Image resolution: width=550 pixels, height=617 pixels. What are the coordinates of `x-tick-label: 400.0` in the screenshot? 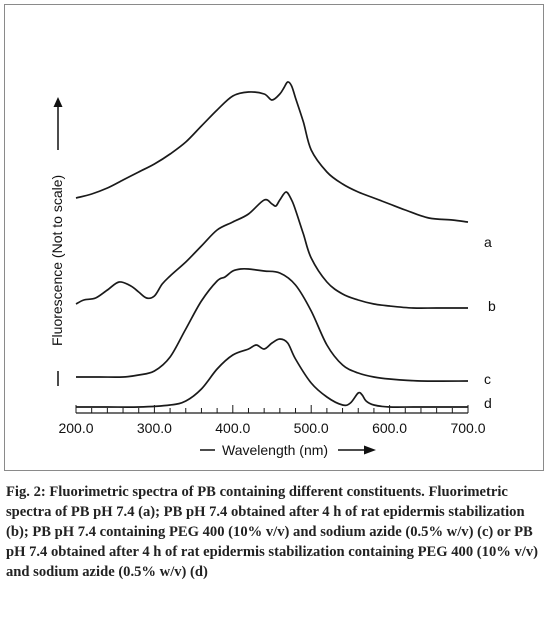 It's located at (232, 428).